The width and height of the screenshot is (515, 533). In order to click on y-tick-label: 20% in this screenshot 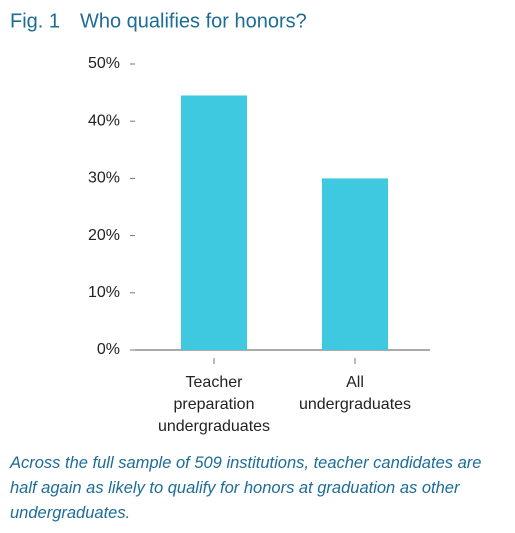, I will do `click(104, 235)`.